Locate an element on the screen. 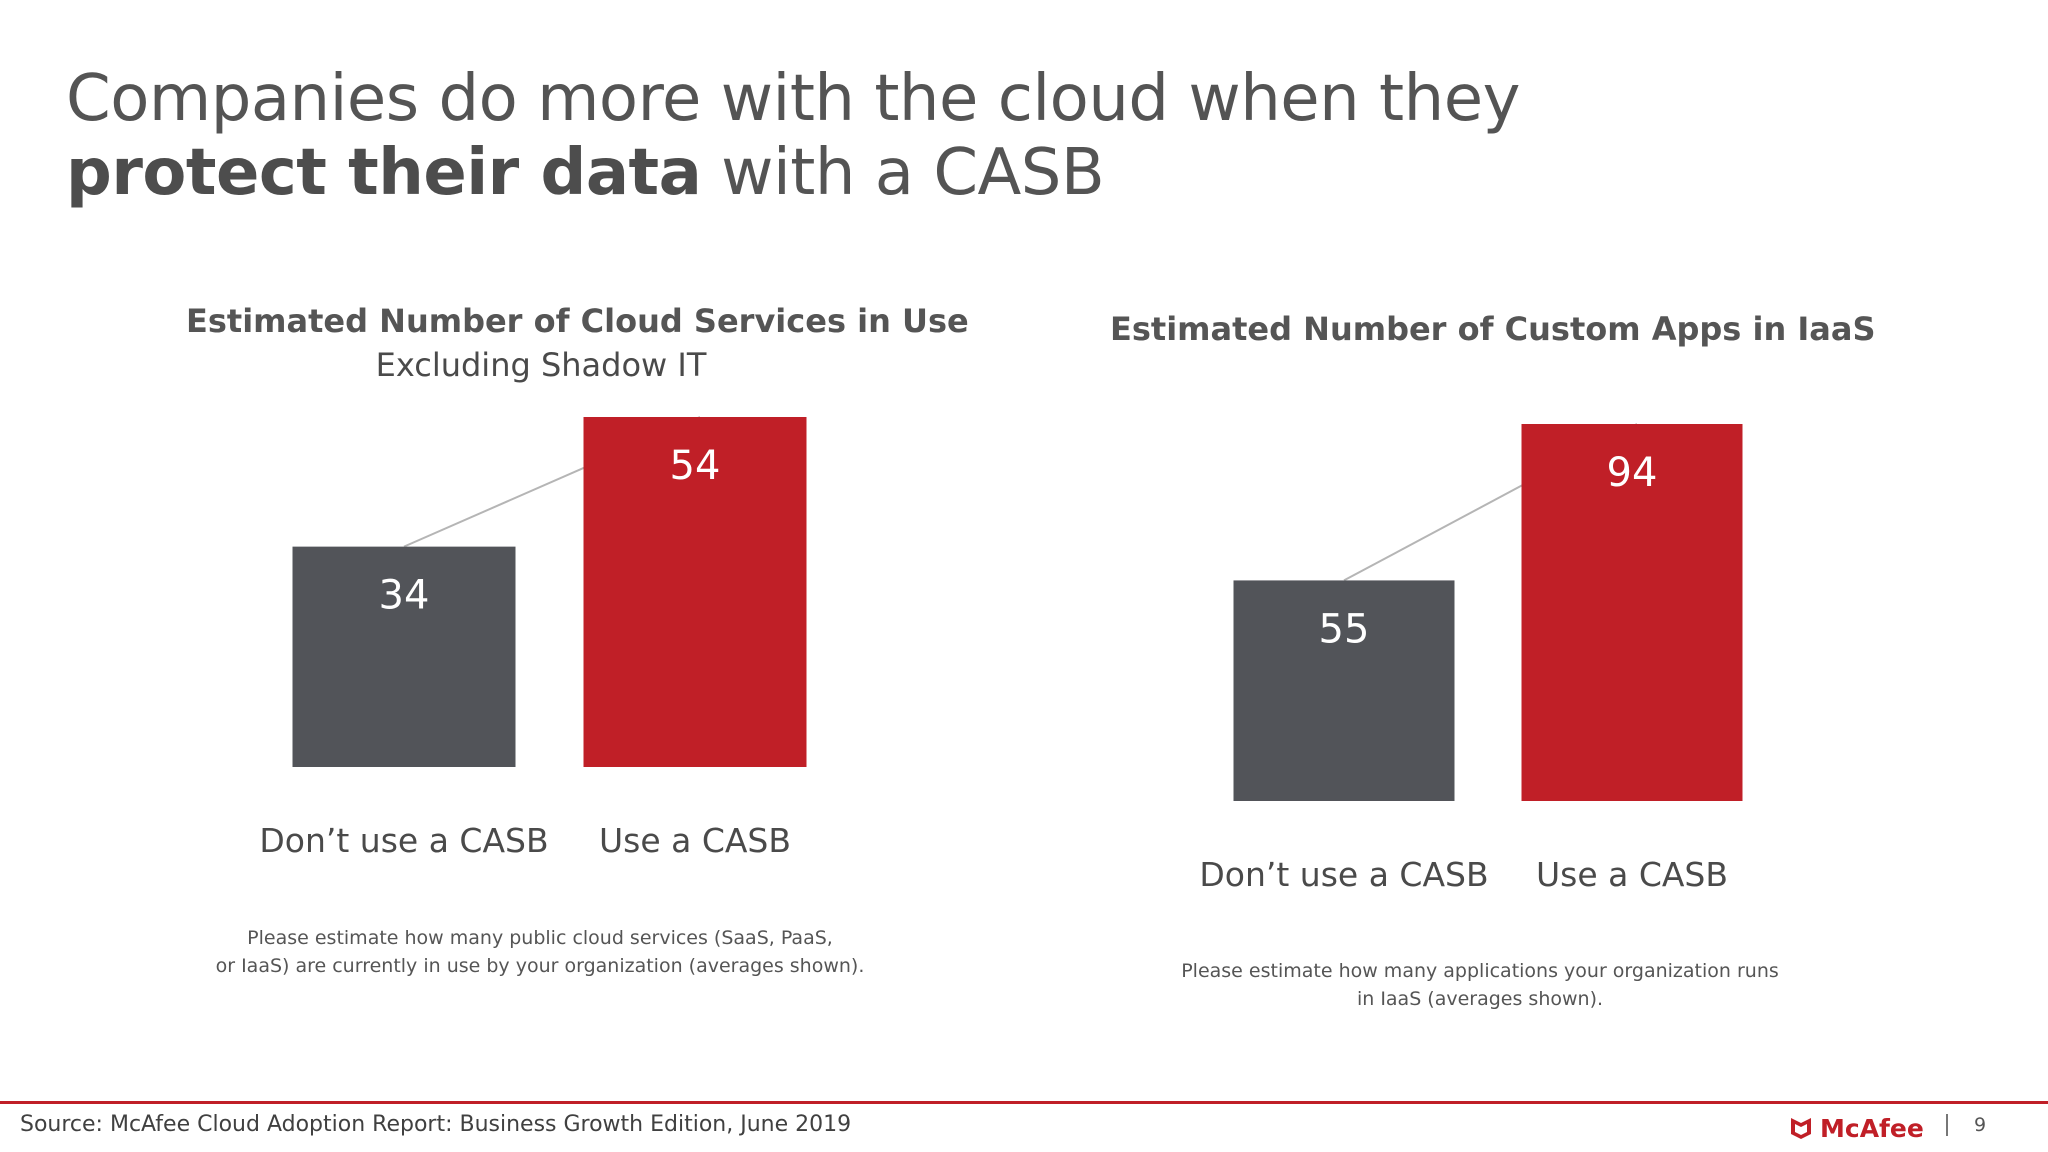  chart-1-subtitle: Excluding Shadow IT is located at coordinates (541, 365).